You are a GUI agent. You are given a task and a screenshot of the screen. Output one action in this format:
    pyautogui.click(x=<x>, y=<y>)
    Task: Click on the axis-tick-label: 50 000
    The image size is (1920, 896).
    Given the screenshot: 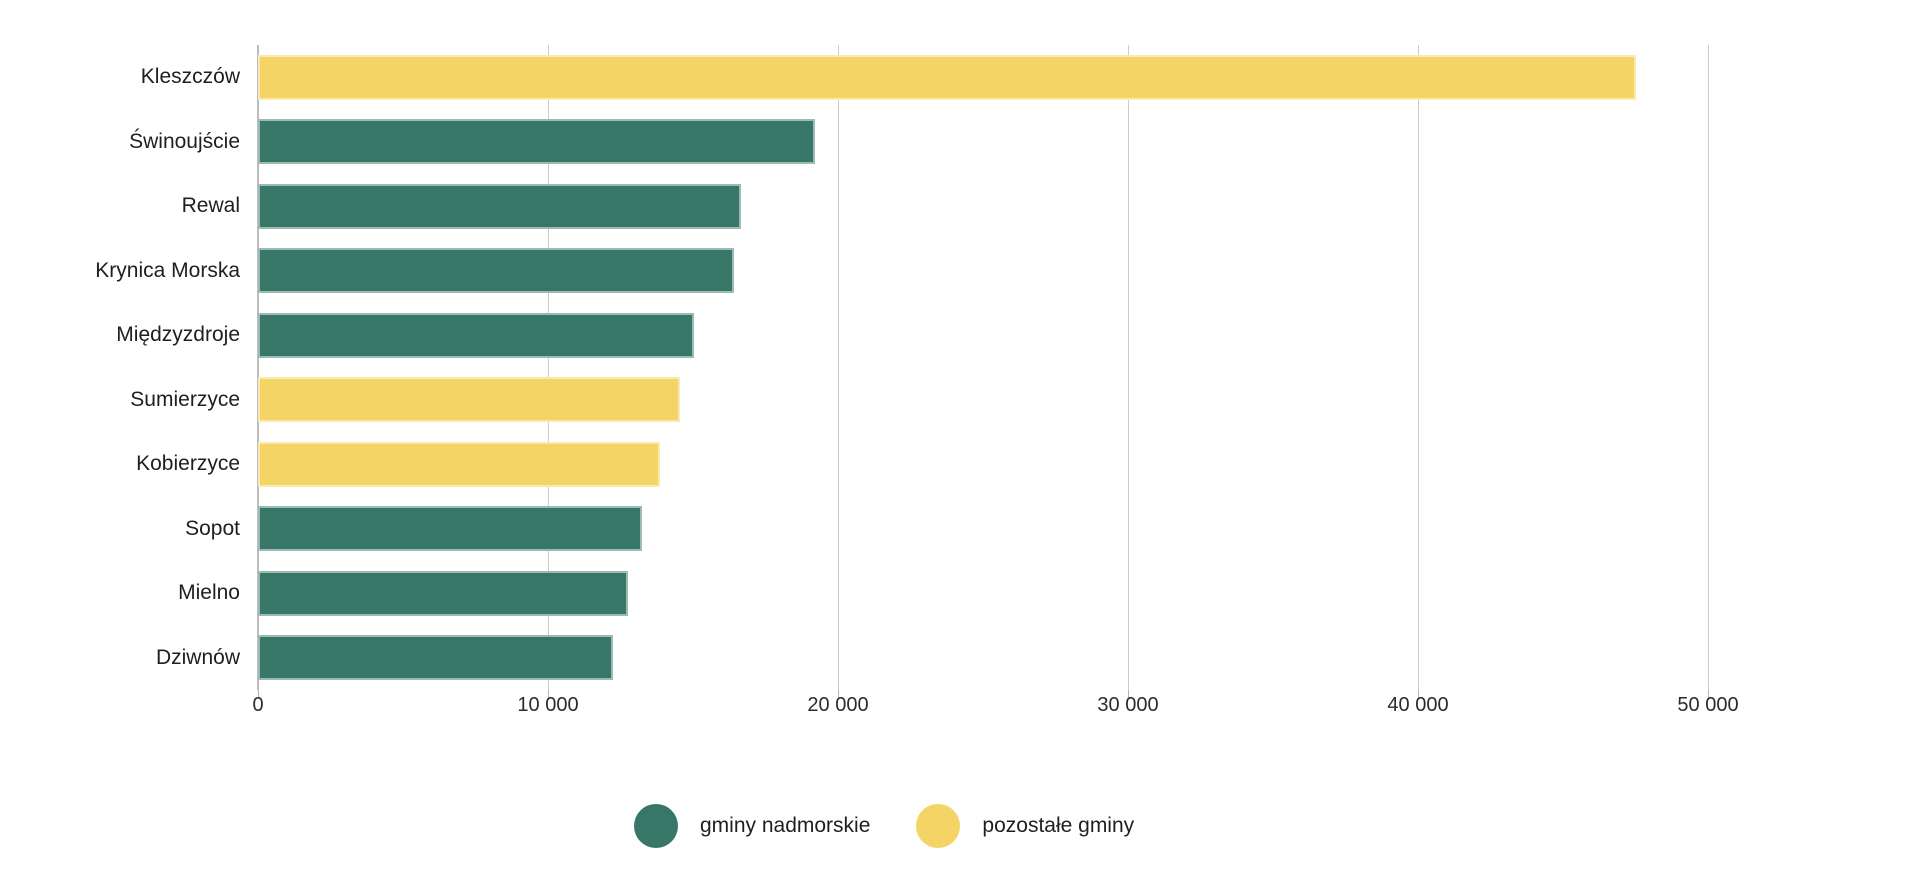 What is the action you would take?
    pyautogui.click(x=1708, y=705)
    